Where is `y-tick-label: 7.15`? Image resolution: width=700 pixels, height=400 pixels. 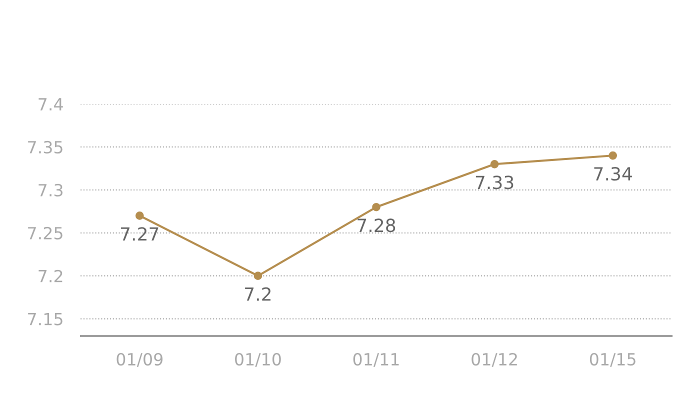 y-tick-label: 7.15 is located at coordinates (45, 319).